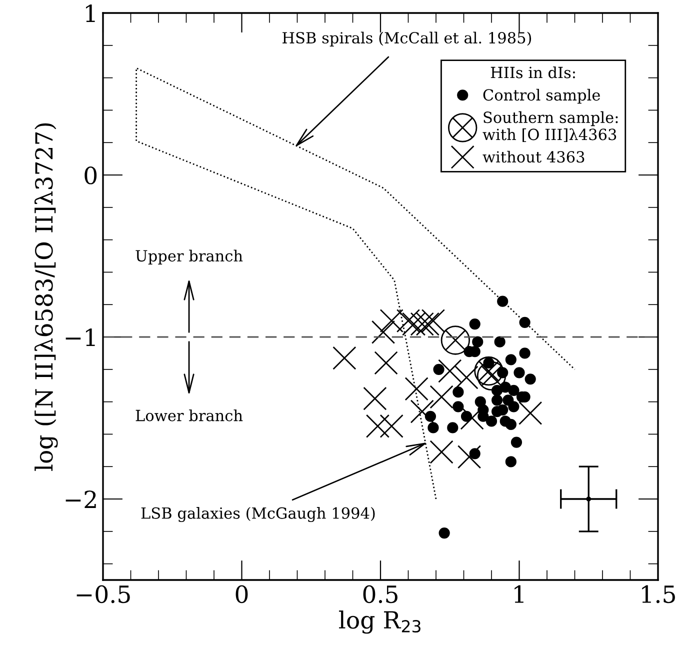  Describe the element at coordinates (658, 594) in the screenshot. I see `x-tick-label: 1.5` at that location.